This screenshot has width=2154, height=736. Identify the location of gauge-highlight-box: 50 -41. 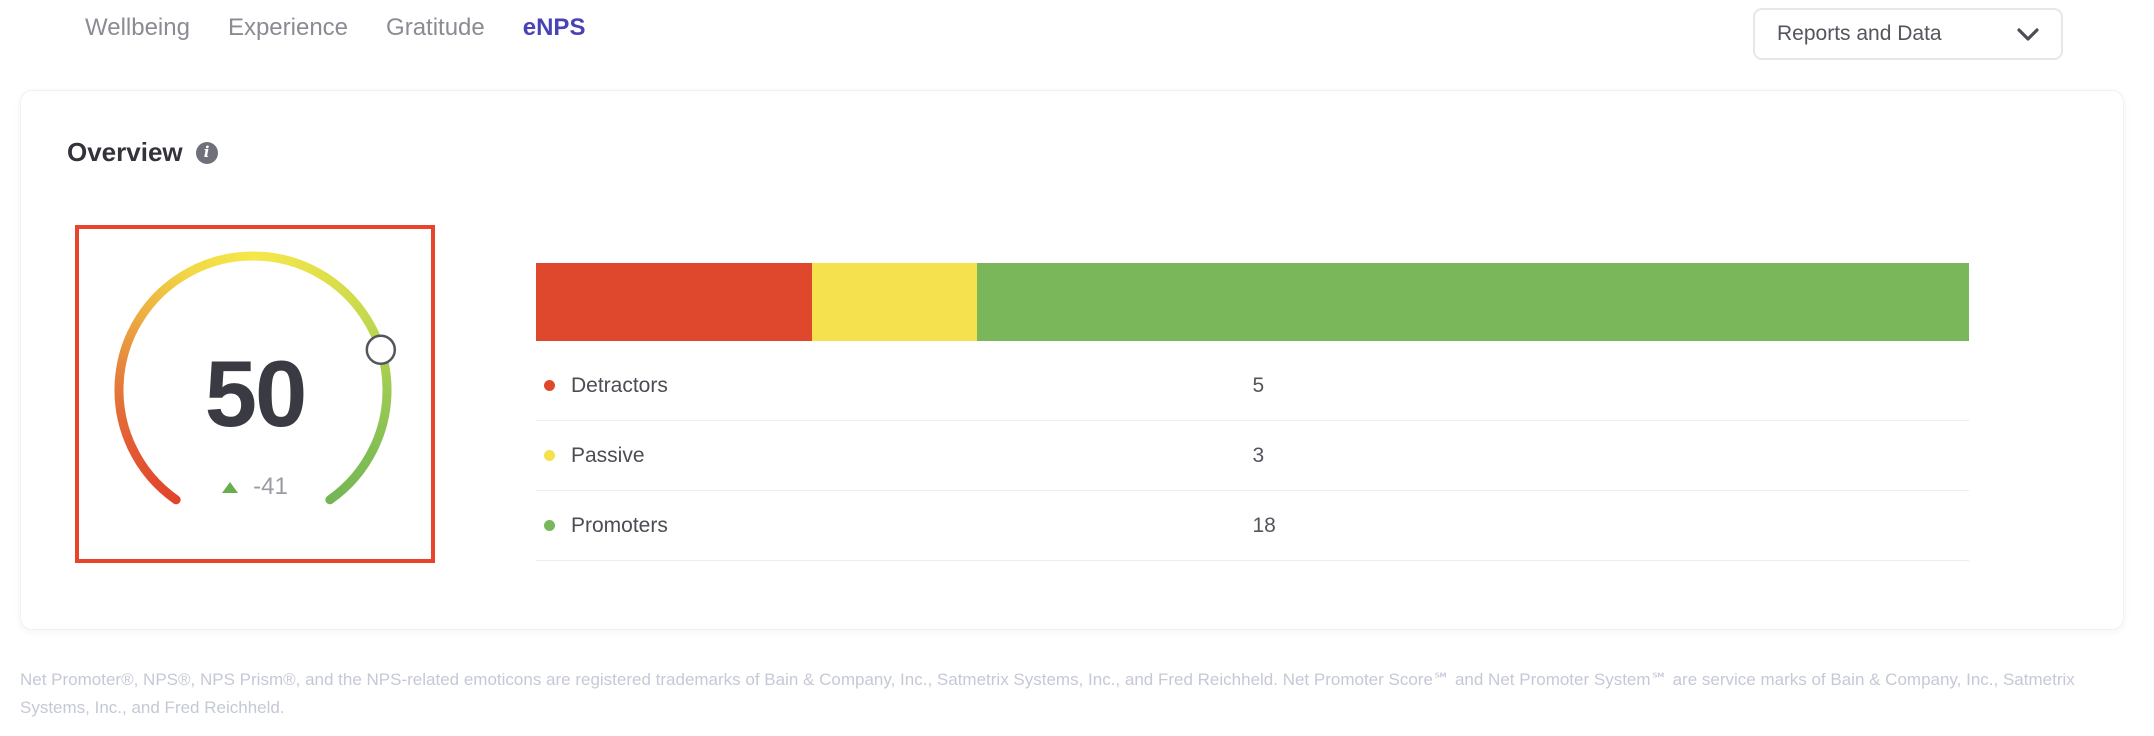
(255, 394).